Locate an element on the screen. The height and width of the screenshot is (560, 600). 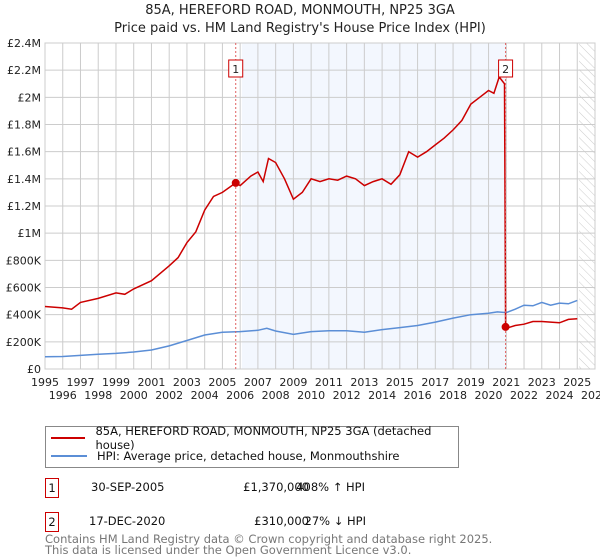
y-tick-label: £2.2M is located at coordinates (24, 70).